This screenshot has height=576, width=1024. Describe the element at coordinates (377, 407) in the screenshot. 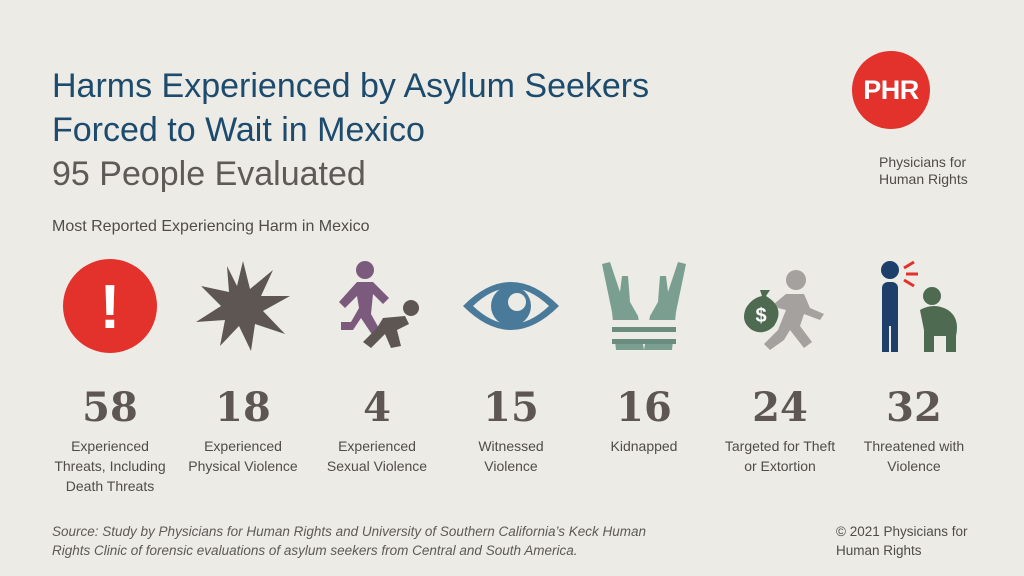

I see `stat-value: 4` at that location.